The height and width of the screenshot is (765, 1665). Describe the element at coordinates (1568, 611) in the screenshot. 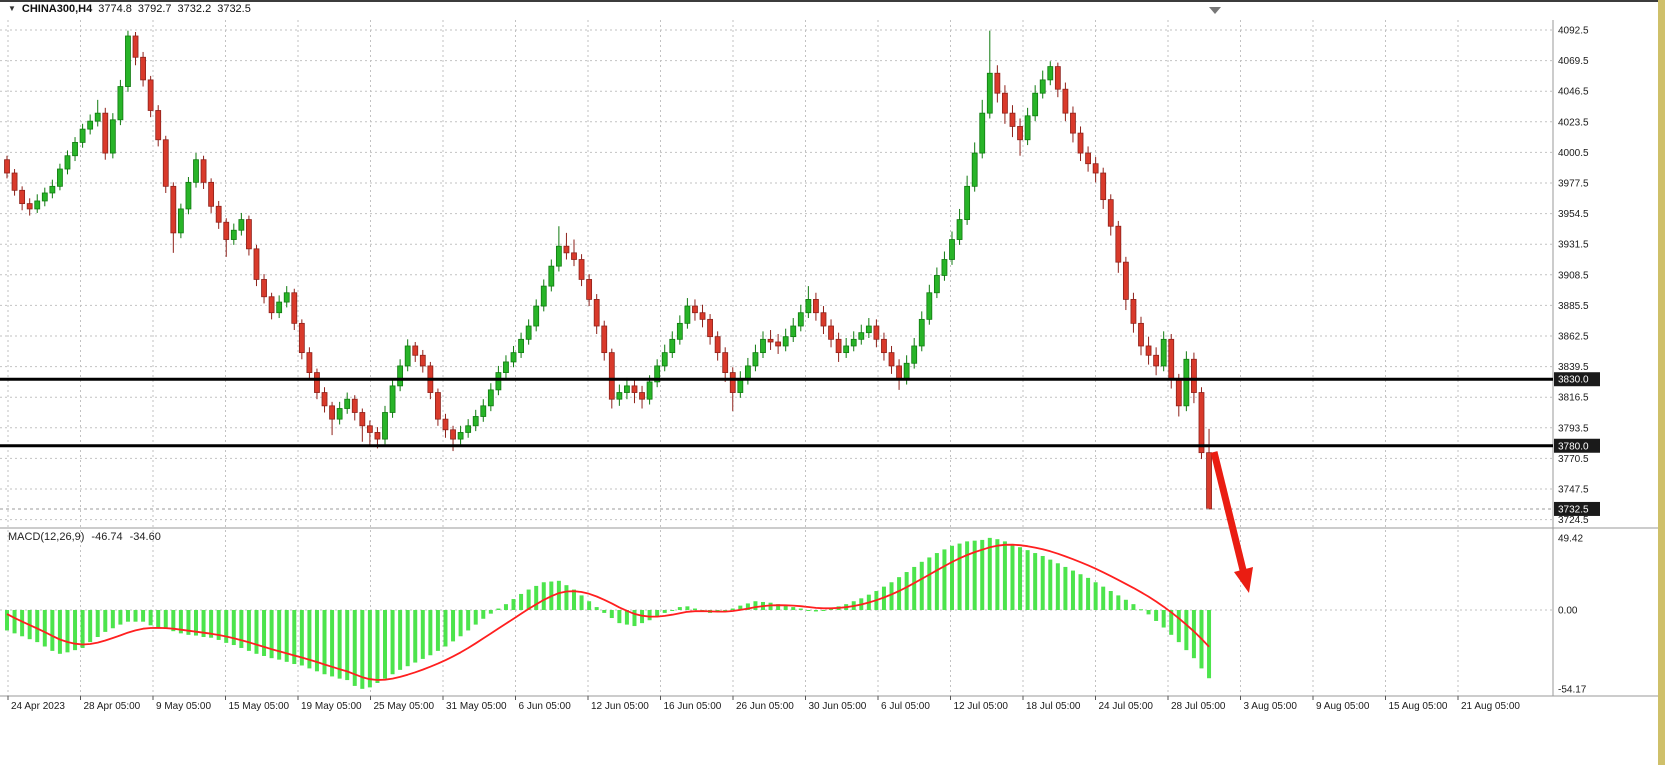

I see `macd-axis-label: 0.00` at that location.